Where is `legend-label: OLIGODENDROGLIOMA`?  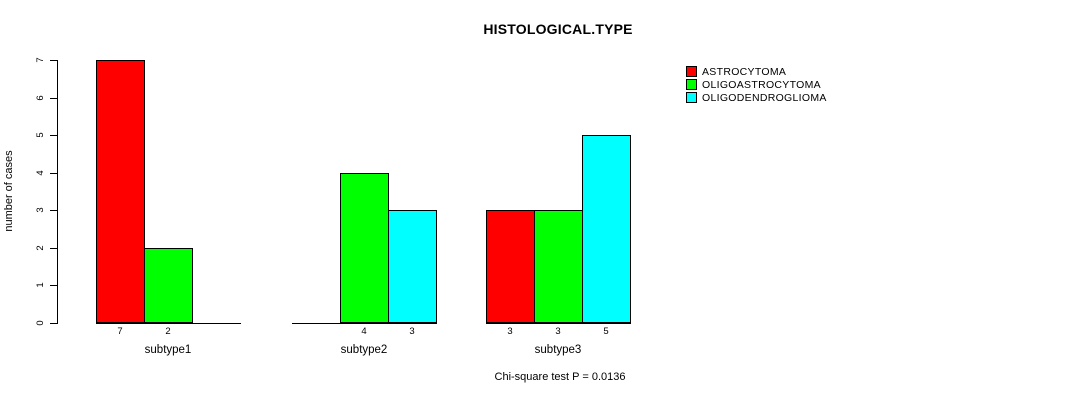
legend-label: OLIGODENDROGLIOMA is located at coordinates (764, 97).